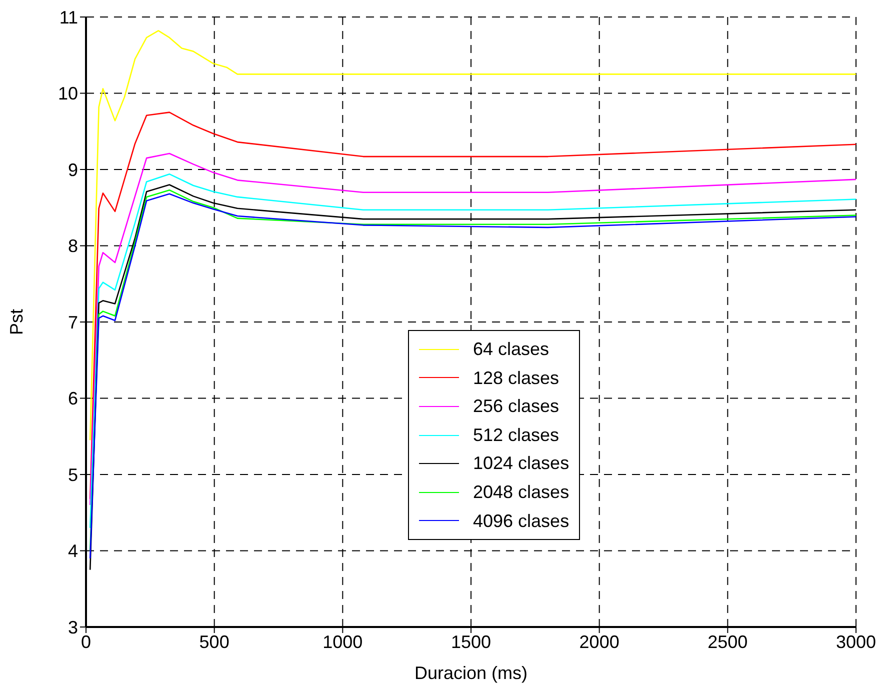  What do you see at coordinates (521, 492) in the screenshot?
I see `legend-label: 2048 clases` at bounding box center [521, 492].